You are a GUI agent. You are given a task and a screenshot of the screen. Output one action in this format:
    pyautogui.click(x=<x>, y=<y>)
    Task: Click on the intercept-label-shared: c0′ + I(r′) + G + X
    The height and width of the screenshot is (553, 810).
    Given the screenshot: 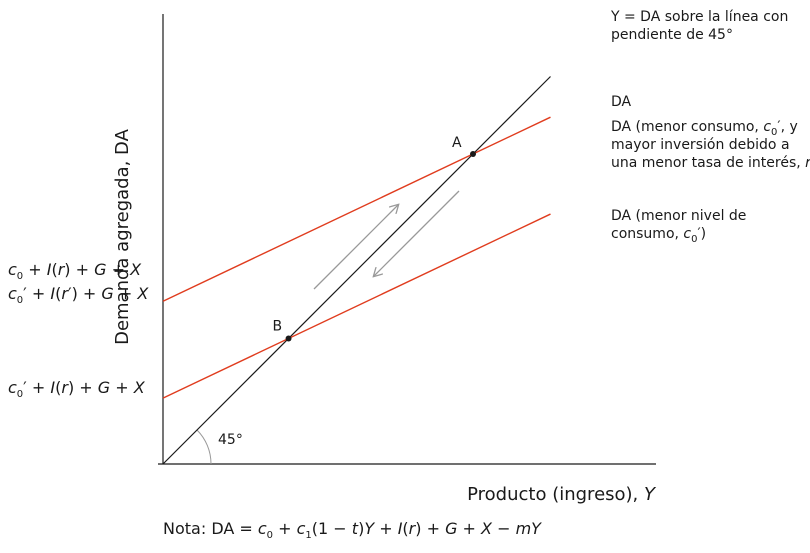 What is the action you would take?
    pyautogui.click(x=78, y=295)
    